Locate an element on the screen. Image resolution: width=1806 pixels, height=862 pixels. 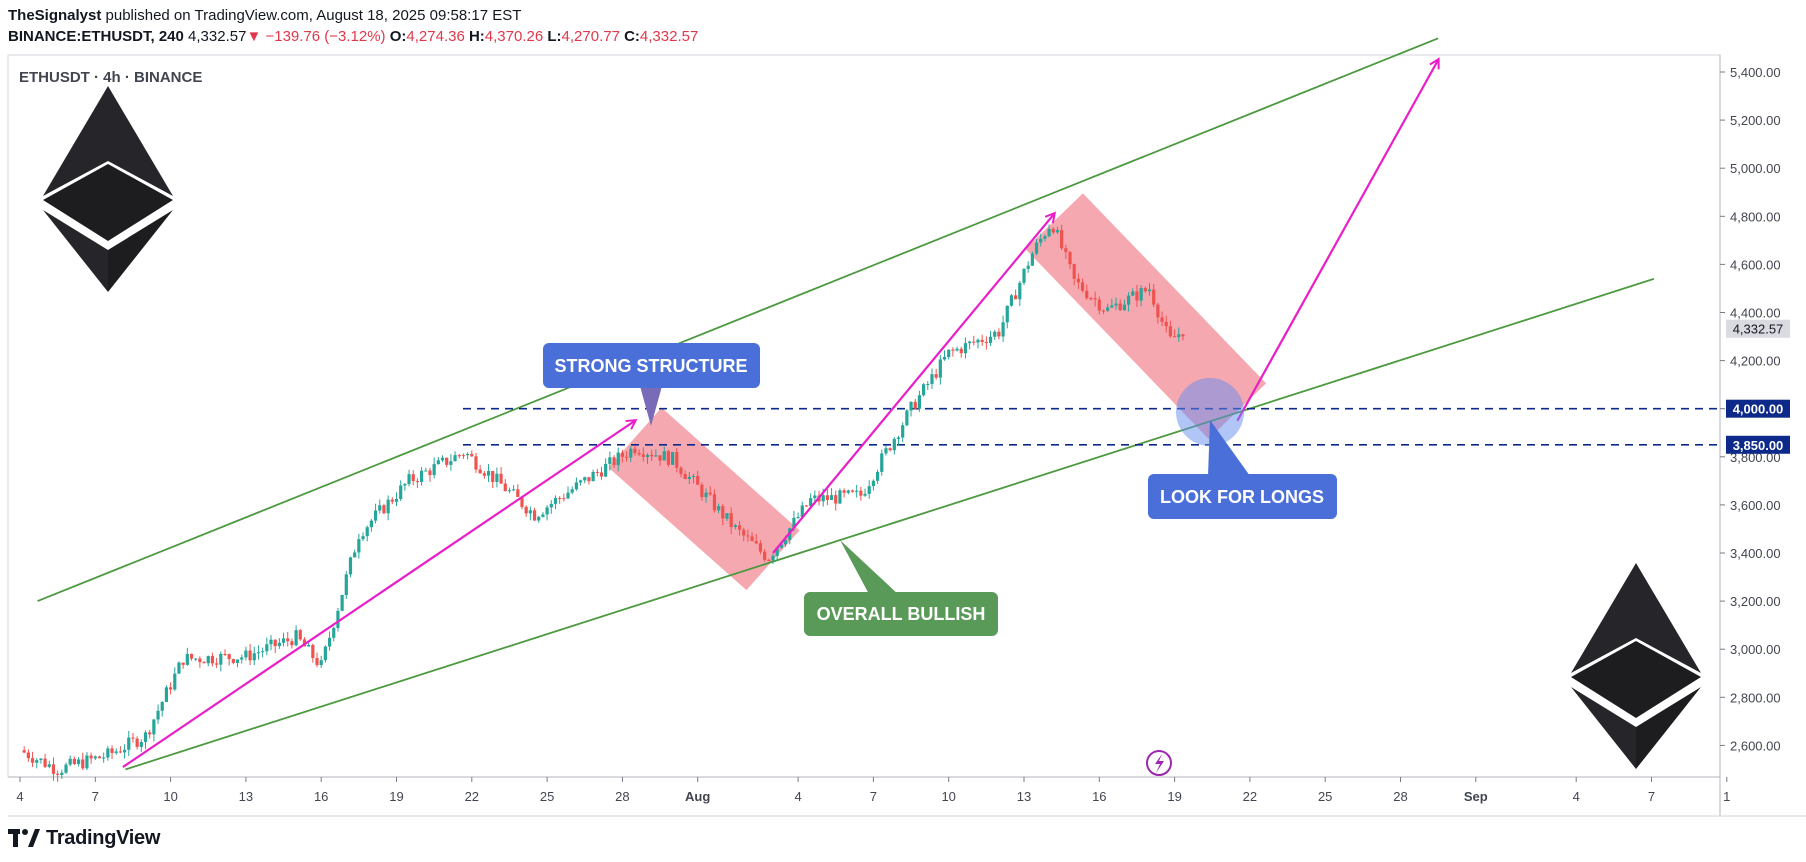
level-price-label: 4,000.00 is located at coordinates (1758, 409).